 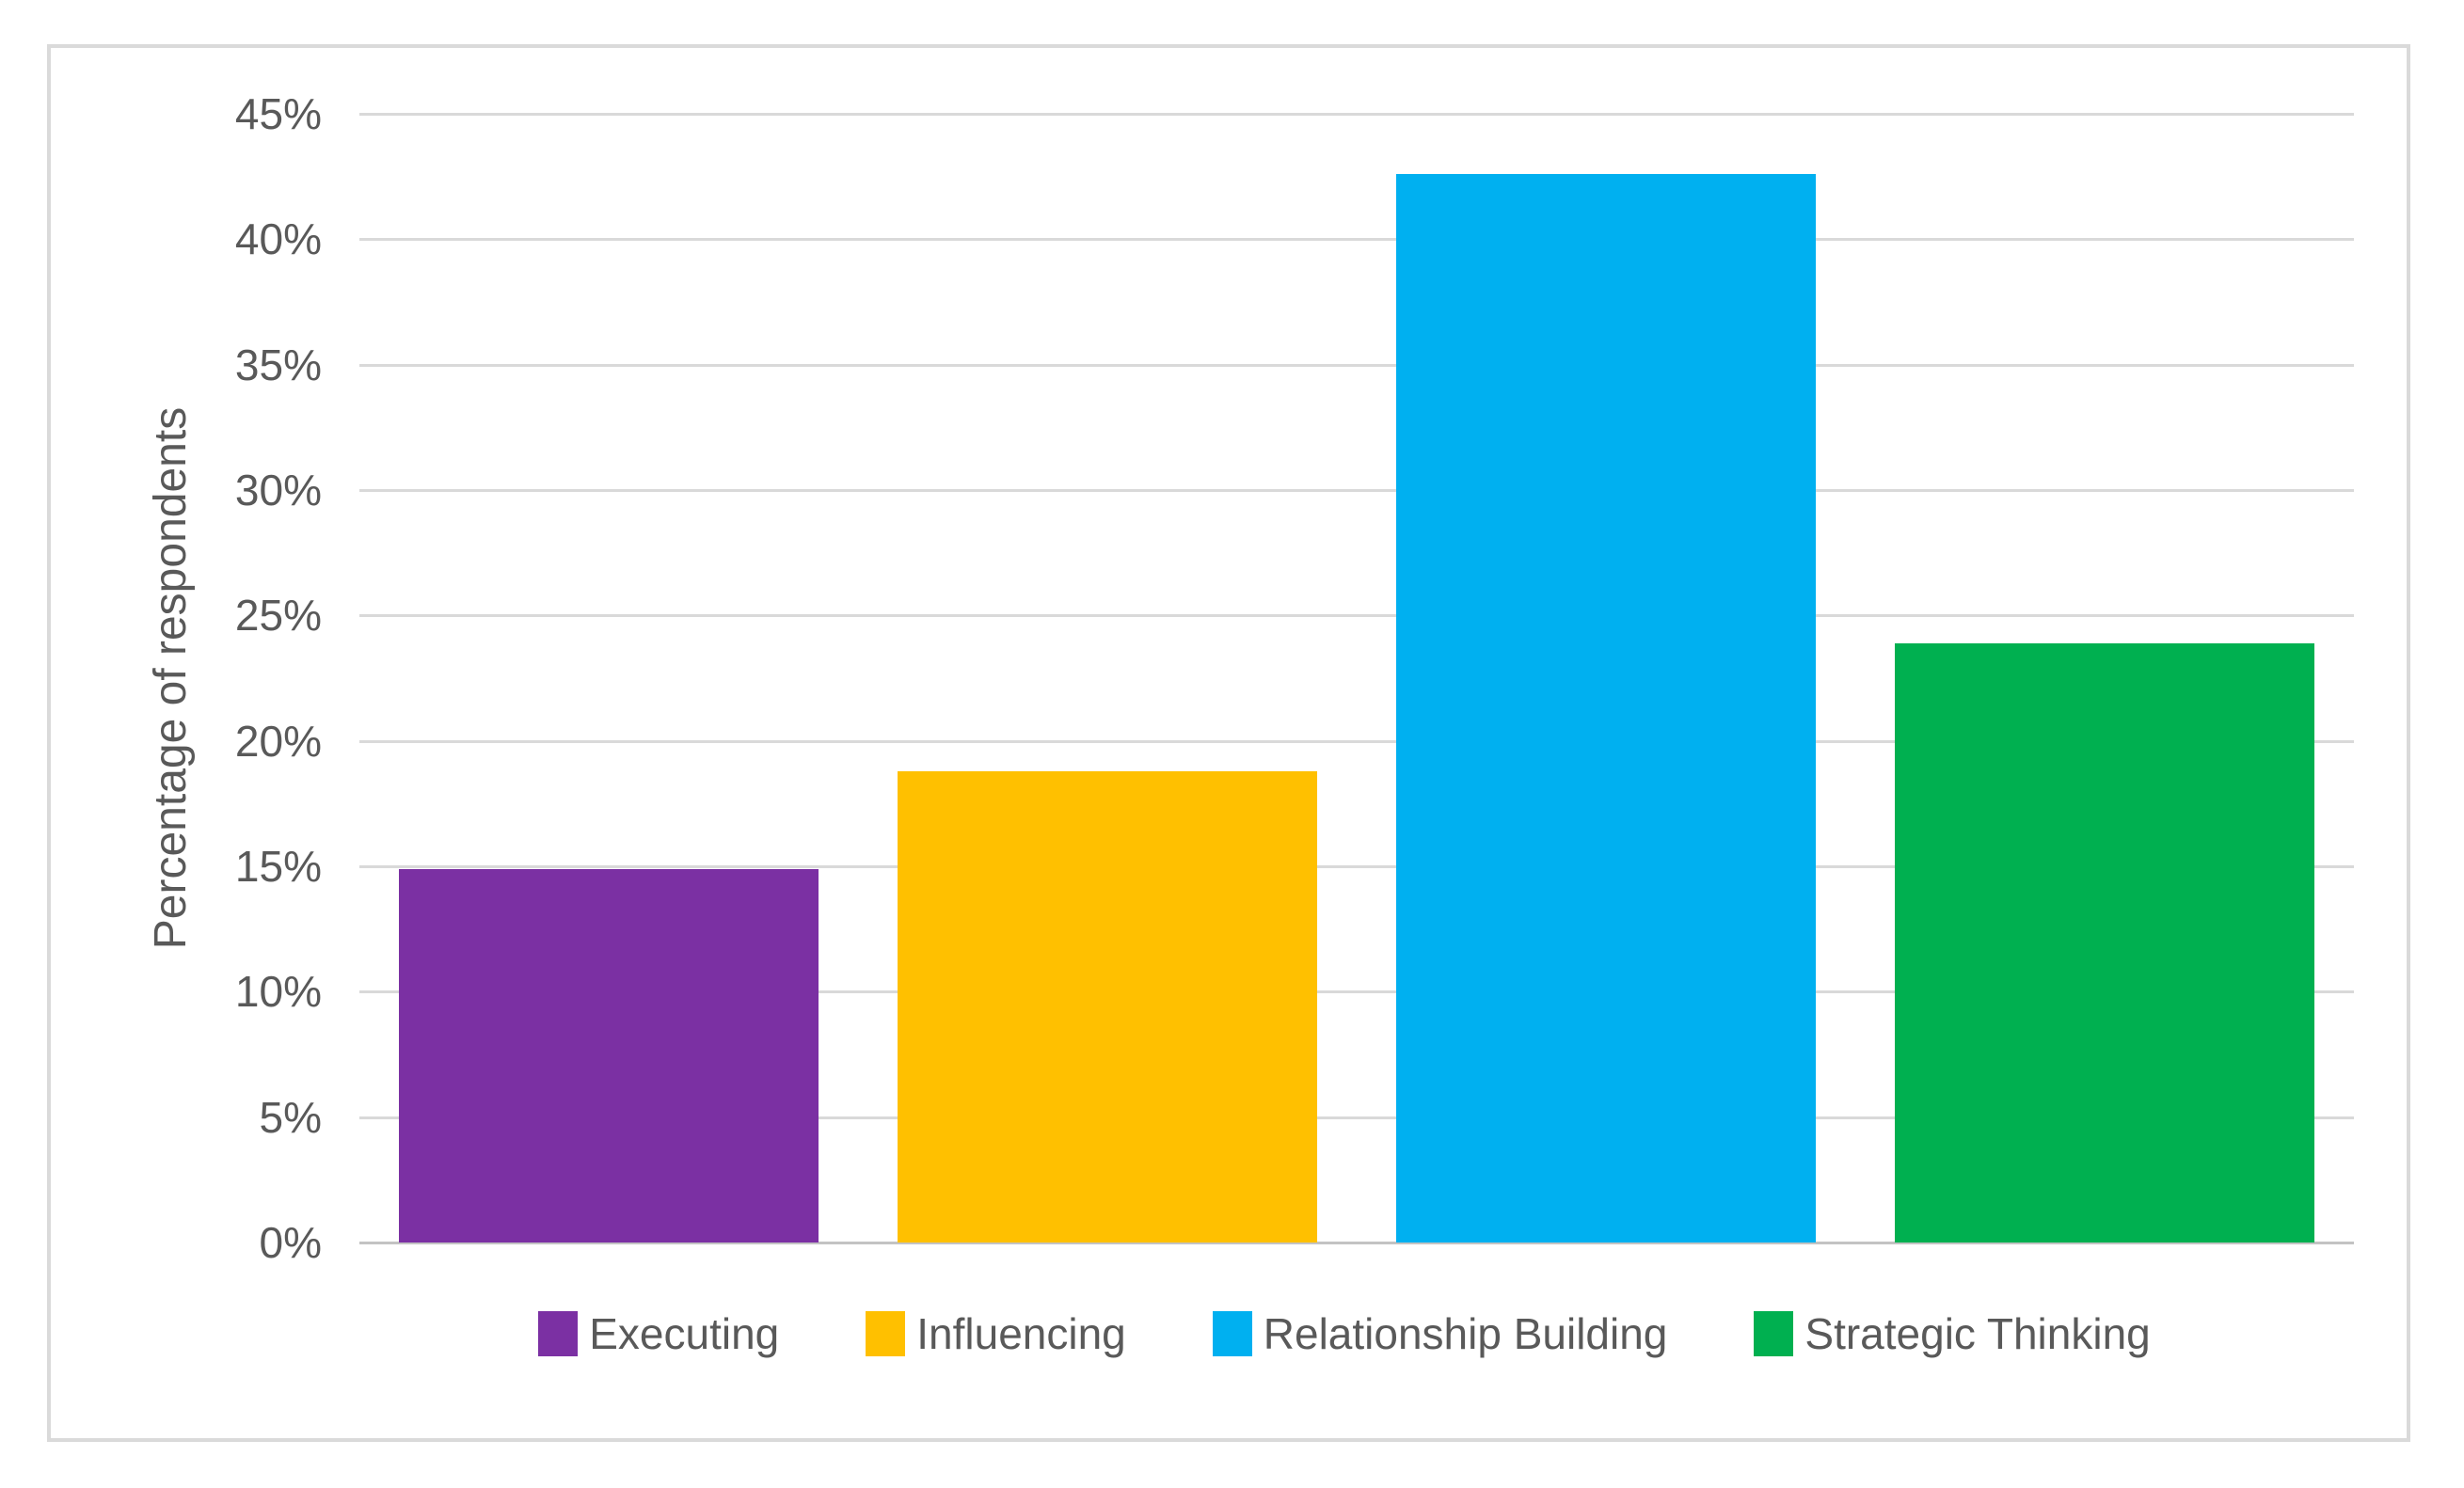 What do you see at coordinates (1107, 1007) in the screenshot?
I see `bar-influencing` at bounding box center [1107, 1007].